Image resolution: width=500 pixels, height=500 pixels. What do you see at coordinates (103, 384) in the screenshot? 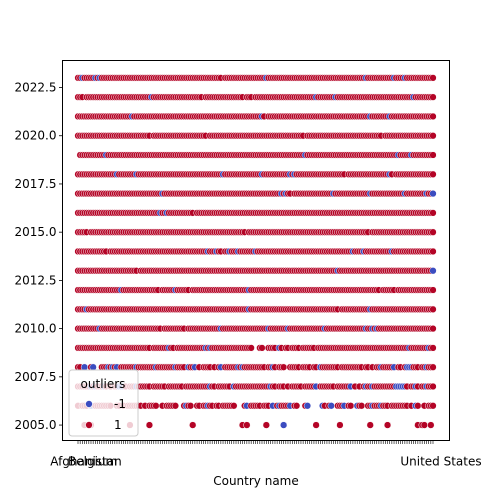
I see `legend-title: outliers` at bounding box center [103, 384].